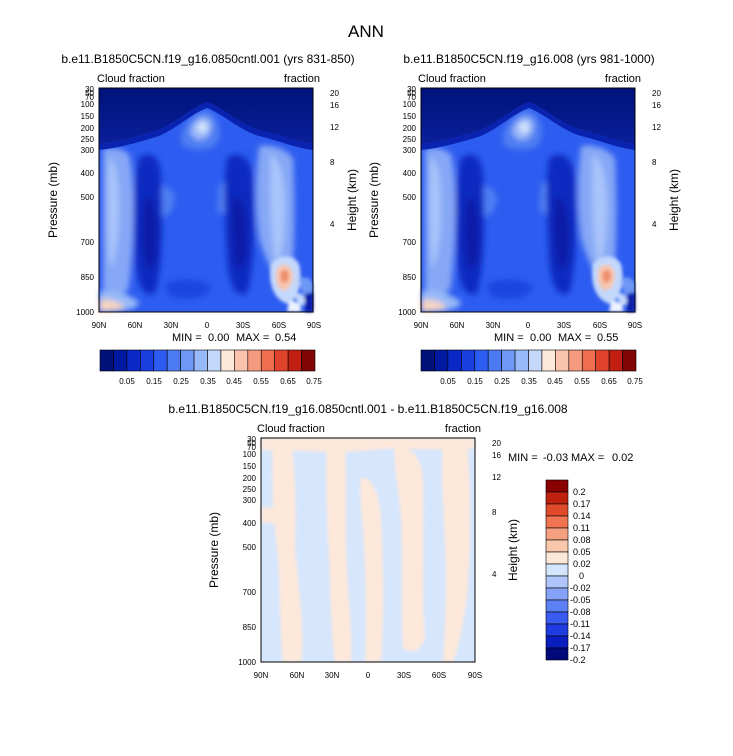 Image resolution: width=733 pixels, height=756 pixels. I want to click on colorbar-labels: 0.05 0.15 0.25 0.35 0.45 0.55 0.65 0.75, so click(541, 381).